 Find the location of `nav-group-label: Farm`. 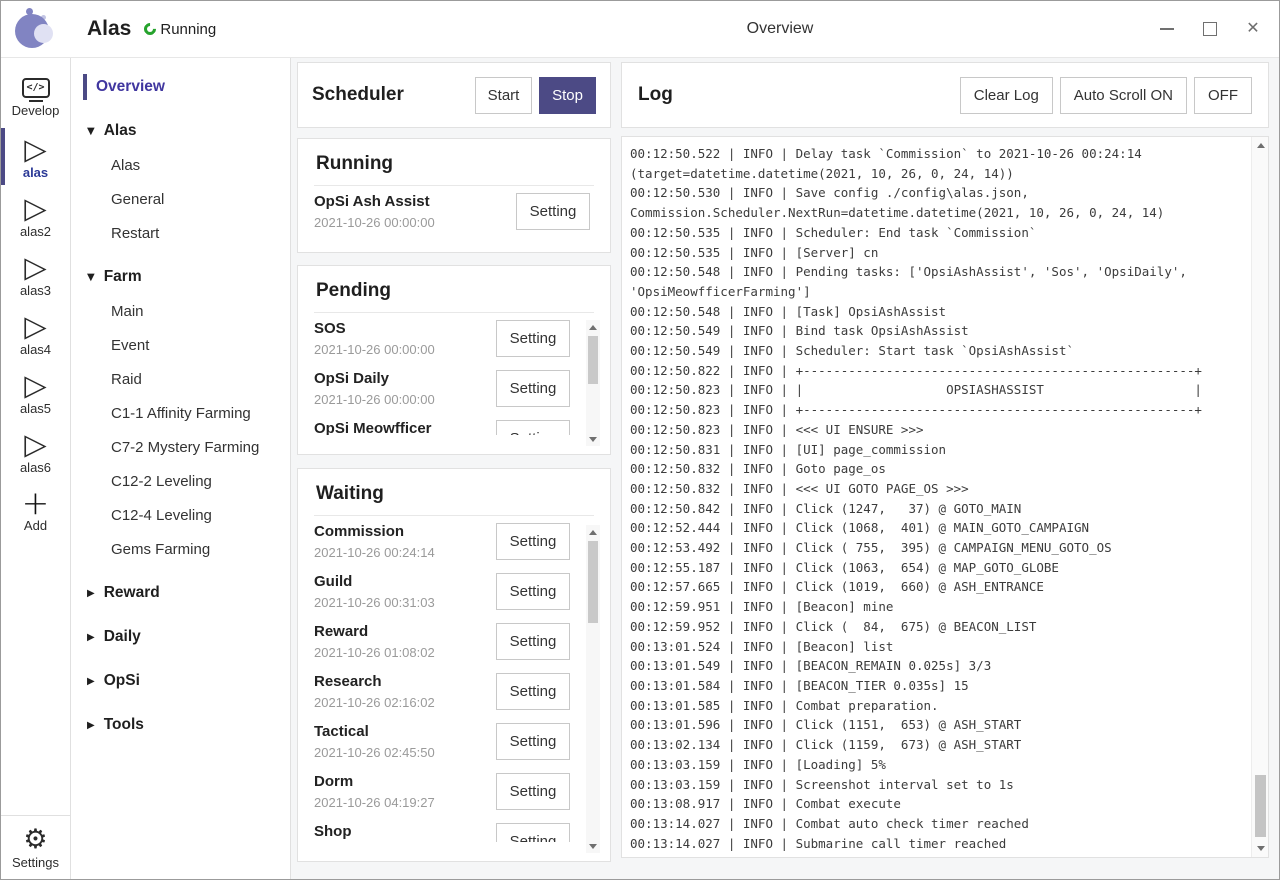

nav-group-label: Farm is located at coordinates (122, 276).